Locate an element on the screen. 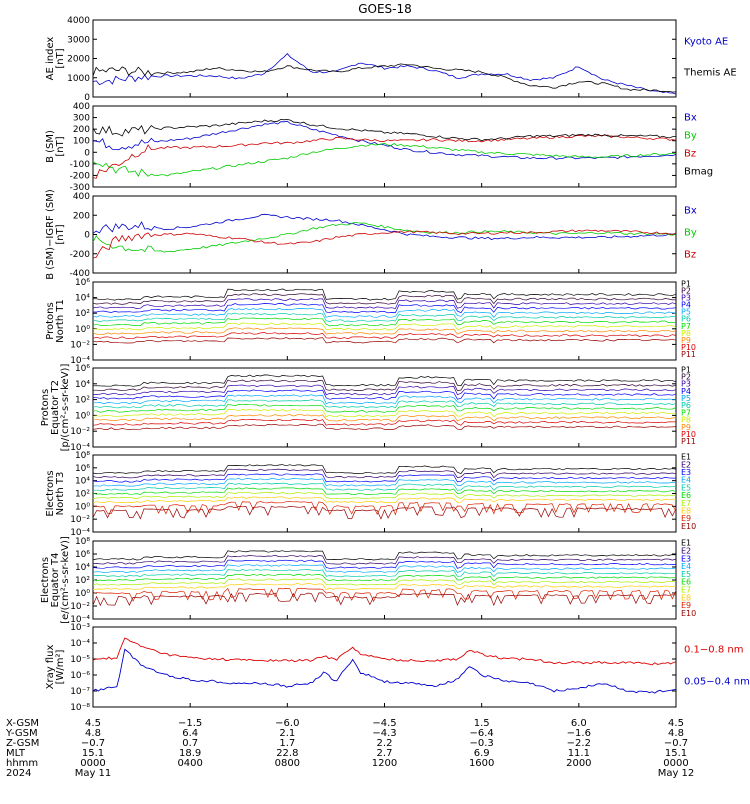 This screenshot has width=750, height=804. xaxis-value: 0.7 is located at coordinates (190, 743).